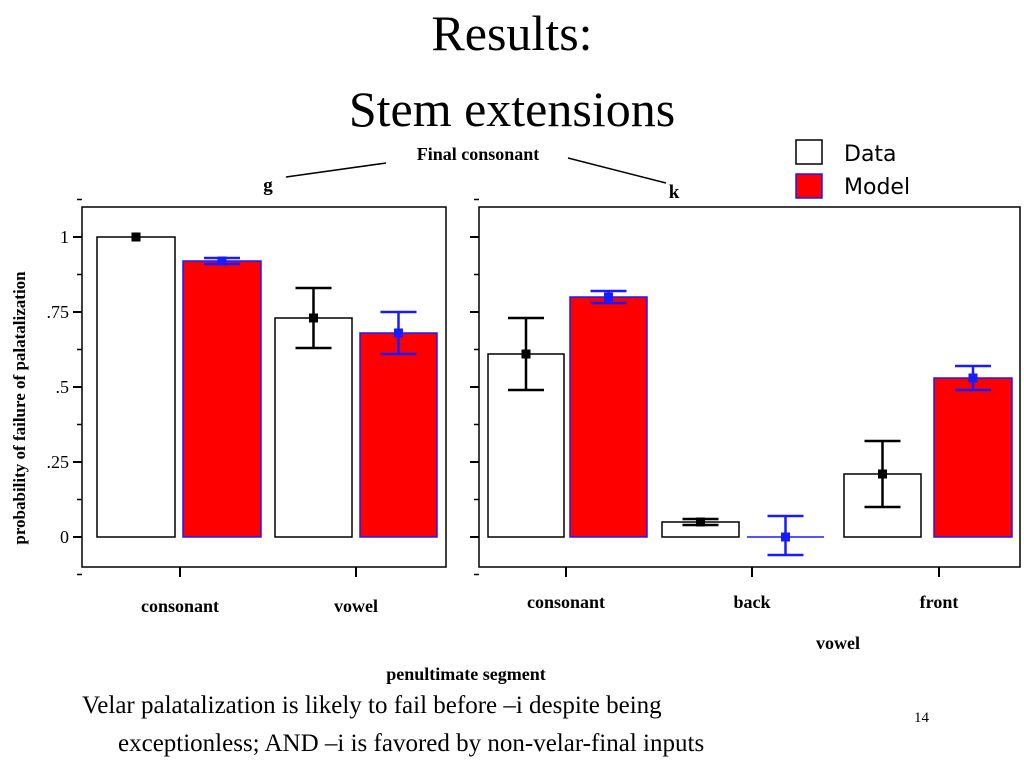 The height and width of the screenshot is (768, 1024). Describe the element at coordinates (465, 674) in the screenshot. I see `x-axis-label: penultimate segment` at that location.